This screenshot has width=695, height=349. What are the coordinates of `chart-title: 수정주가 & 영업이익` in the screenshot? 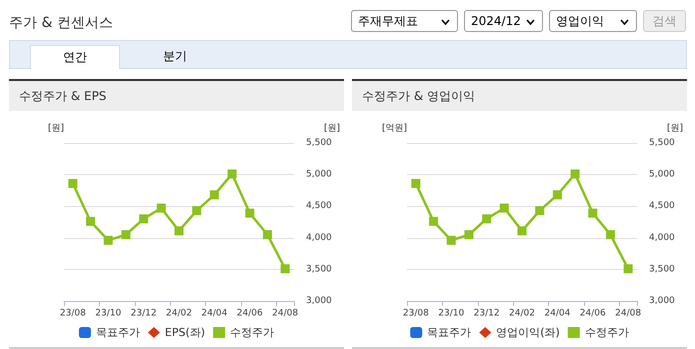 It's located at (519, 96).